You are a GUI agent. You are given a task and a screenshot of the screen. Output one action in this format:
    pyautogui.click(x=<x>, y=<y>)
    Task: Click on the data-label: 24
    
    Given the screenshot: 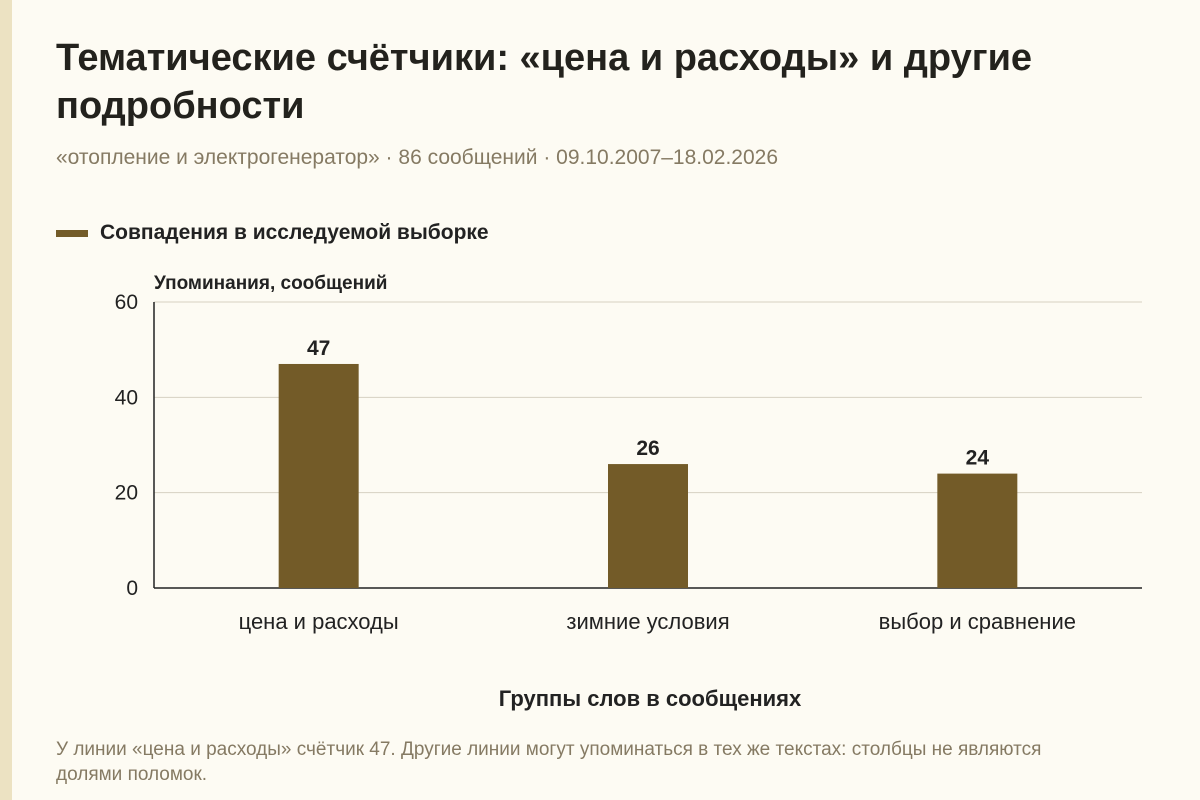 What is the action you would take?
    pyautogui.click(x=978, y=458)
    